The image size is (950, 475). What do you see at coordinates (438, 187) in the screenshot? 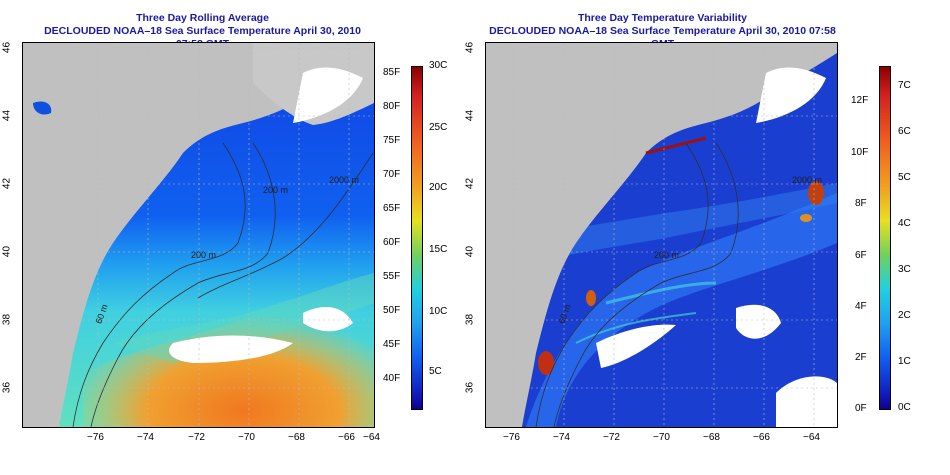
I see `left-cbar-c-20: 20C` at bounding box center [438, 187].